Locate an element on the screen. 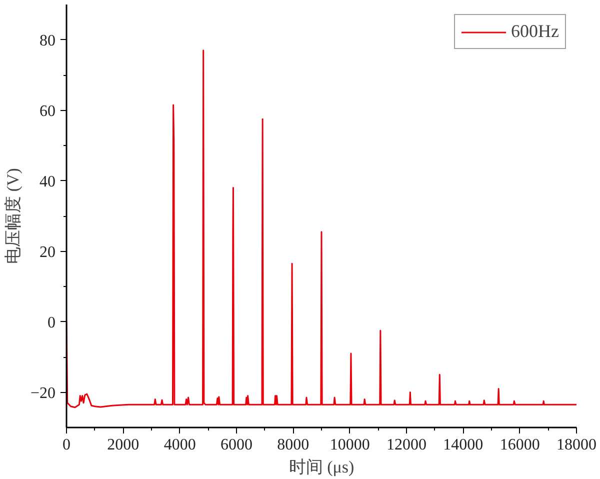  y-tick-label: 80 is located at coordinates (48, 41).